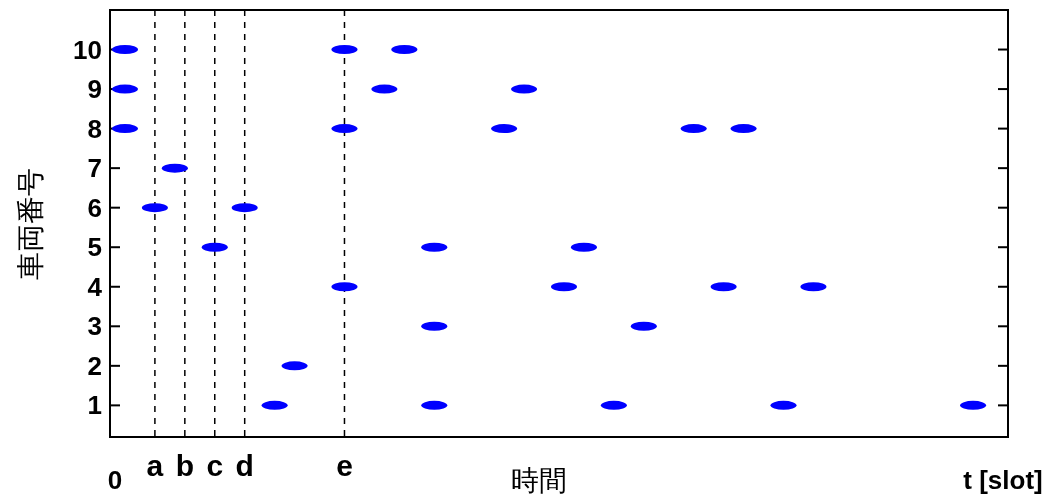 The width and height of the screenshot is (1062, 499). I want to click on y-tick-label: 7, so click(94, 168).